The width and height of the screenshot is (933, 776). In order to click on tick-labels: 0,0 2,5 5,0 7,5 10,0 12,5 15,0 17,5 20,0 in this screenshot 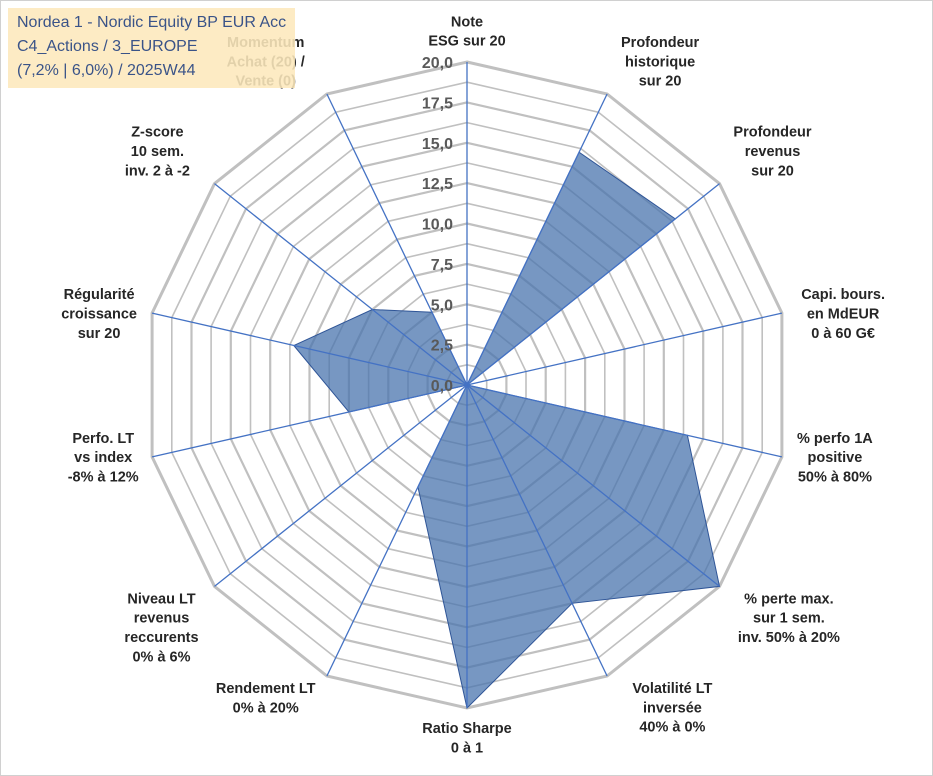, I will do `click(437, 225)`.